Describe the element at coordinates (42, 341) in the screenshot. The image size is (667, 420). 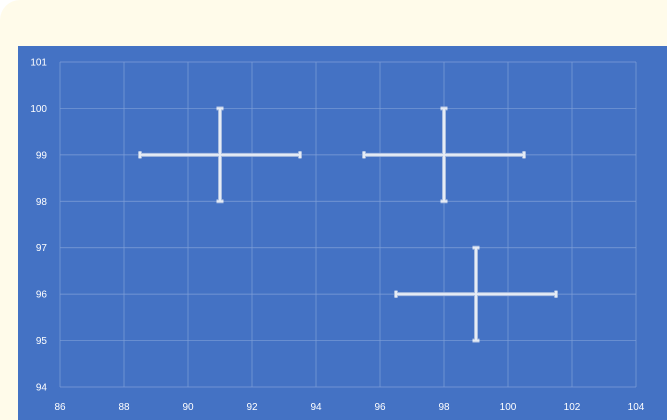
I see `y-tick-label: 95` at that location.